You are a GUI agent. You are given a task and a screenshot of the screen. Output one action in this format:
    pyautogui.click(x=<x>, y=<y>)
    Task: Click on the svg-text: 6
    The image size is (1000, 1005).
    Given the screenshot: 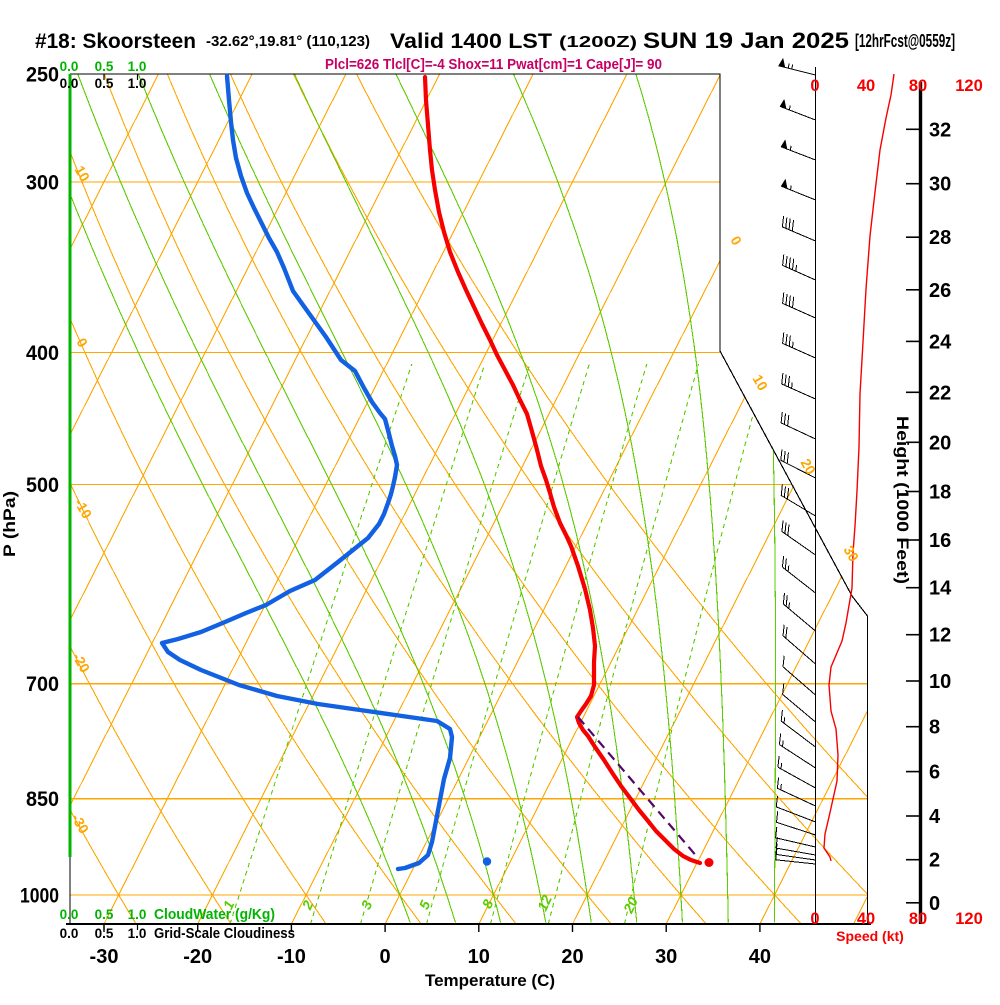 What is the action you would take?
    pyautogui.click(x=934, y=773)
    